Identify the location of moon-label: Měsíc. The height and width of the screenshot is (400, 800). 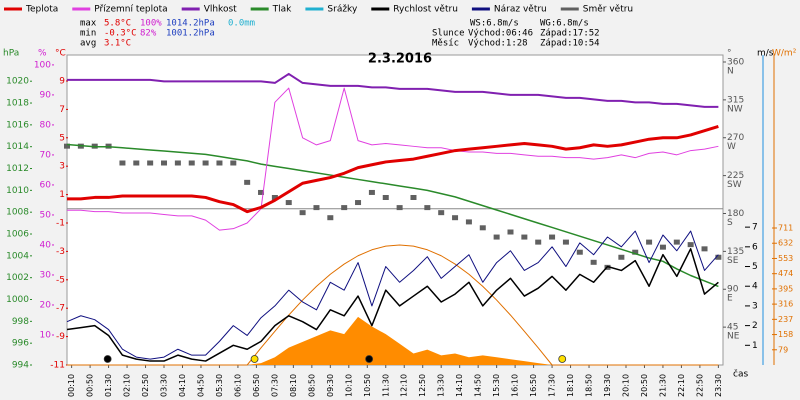
(445, 44).